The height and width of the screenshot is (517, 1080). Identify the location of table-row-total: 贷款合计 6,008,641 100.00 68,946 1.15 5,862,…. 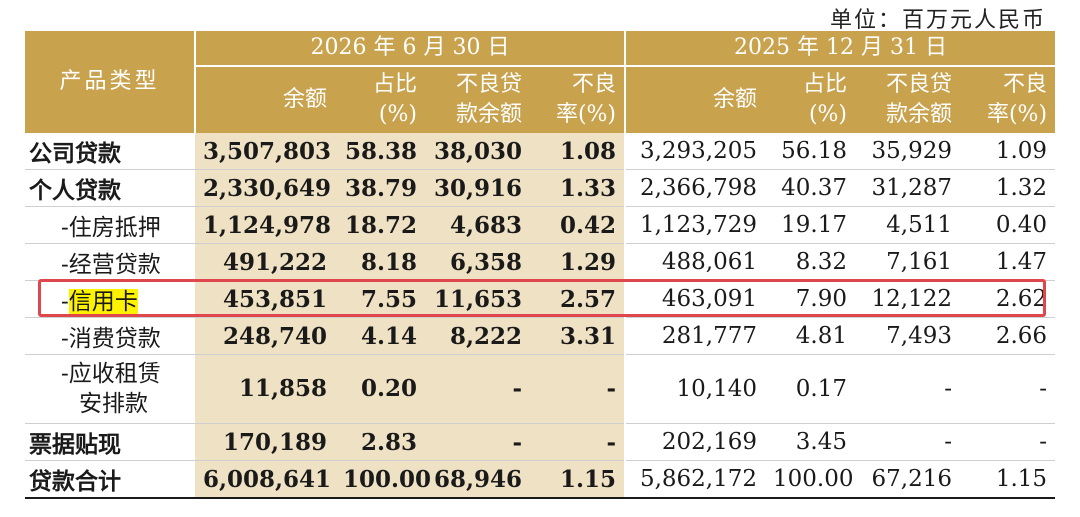
(540, 479).